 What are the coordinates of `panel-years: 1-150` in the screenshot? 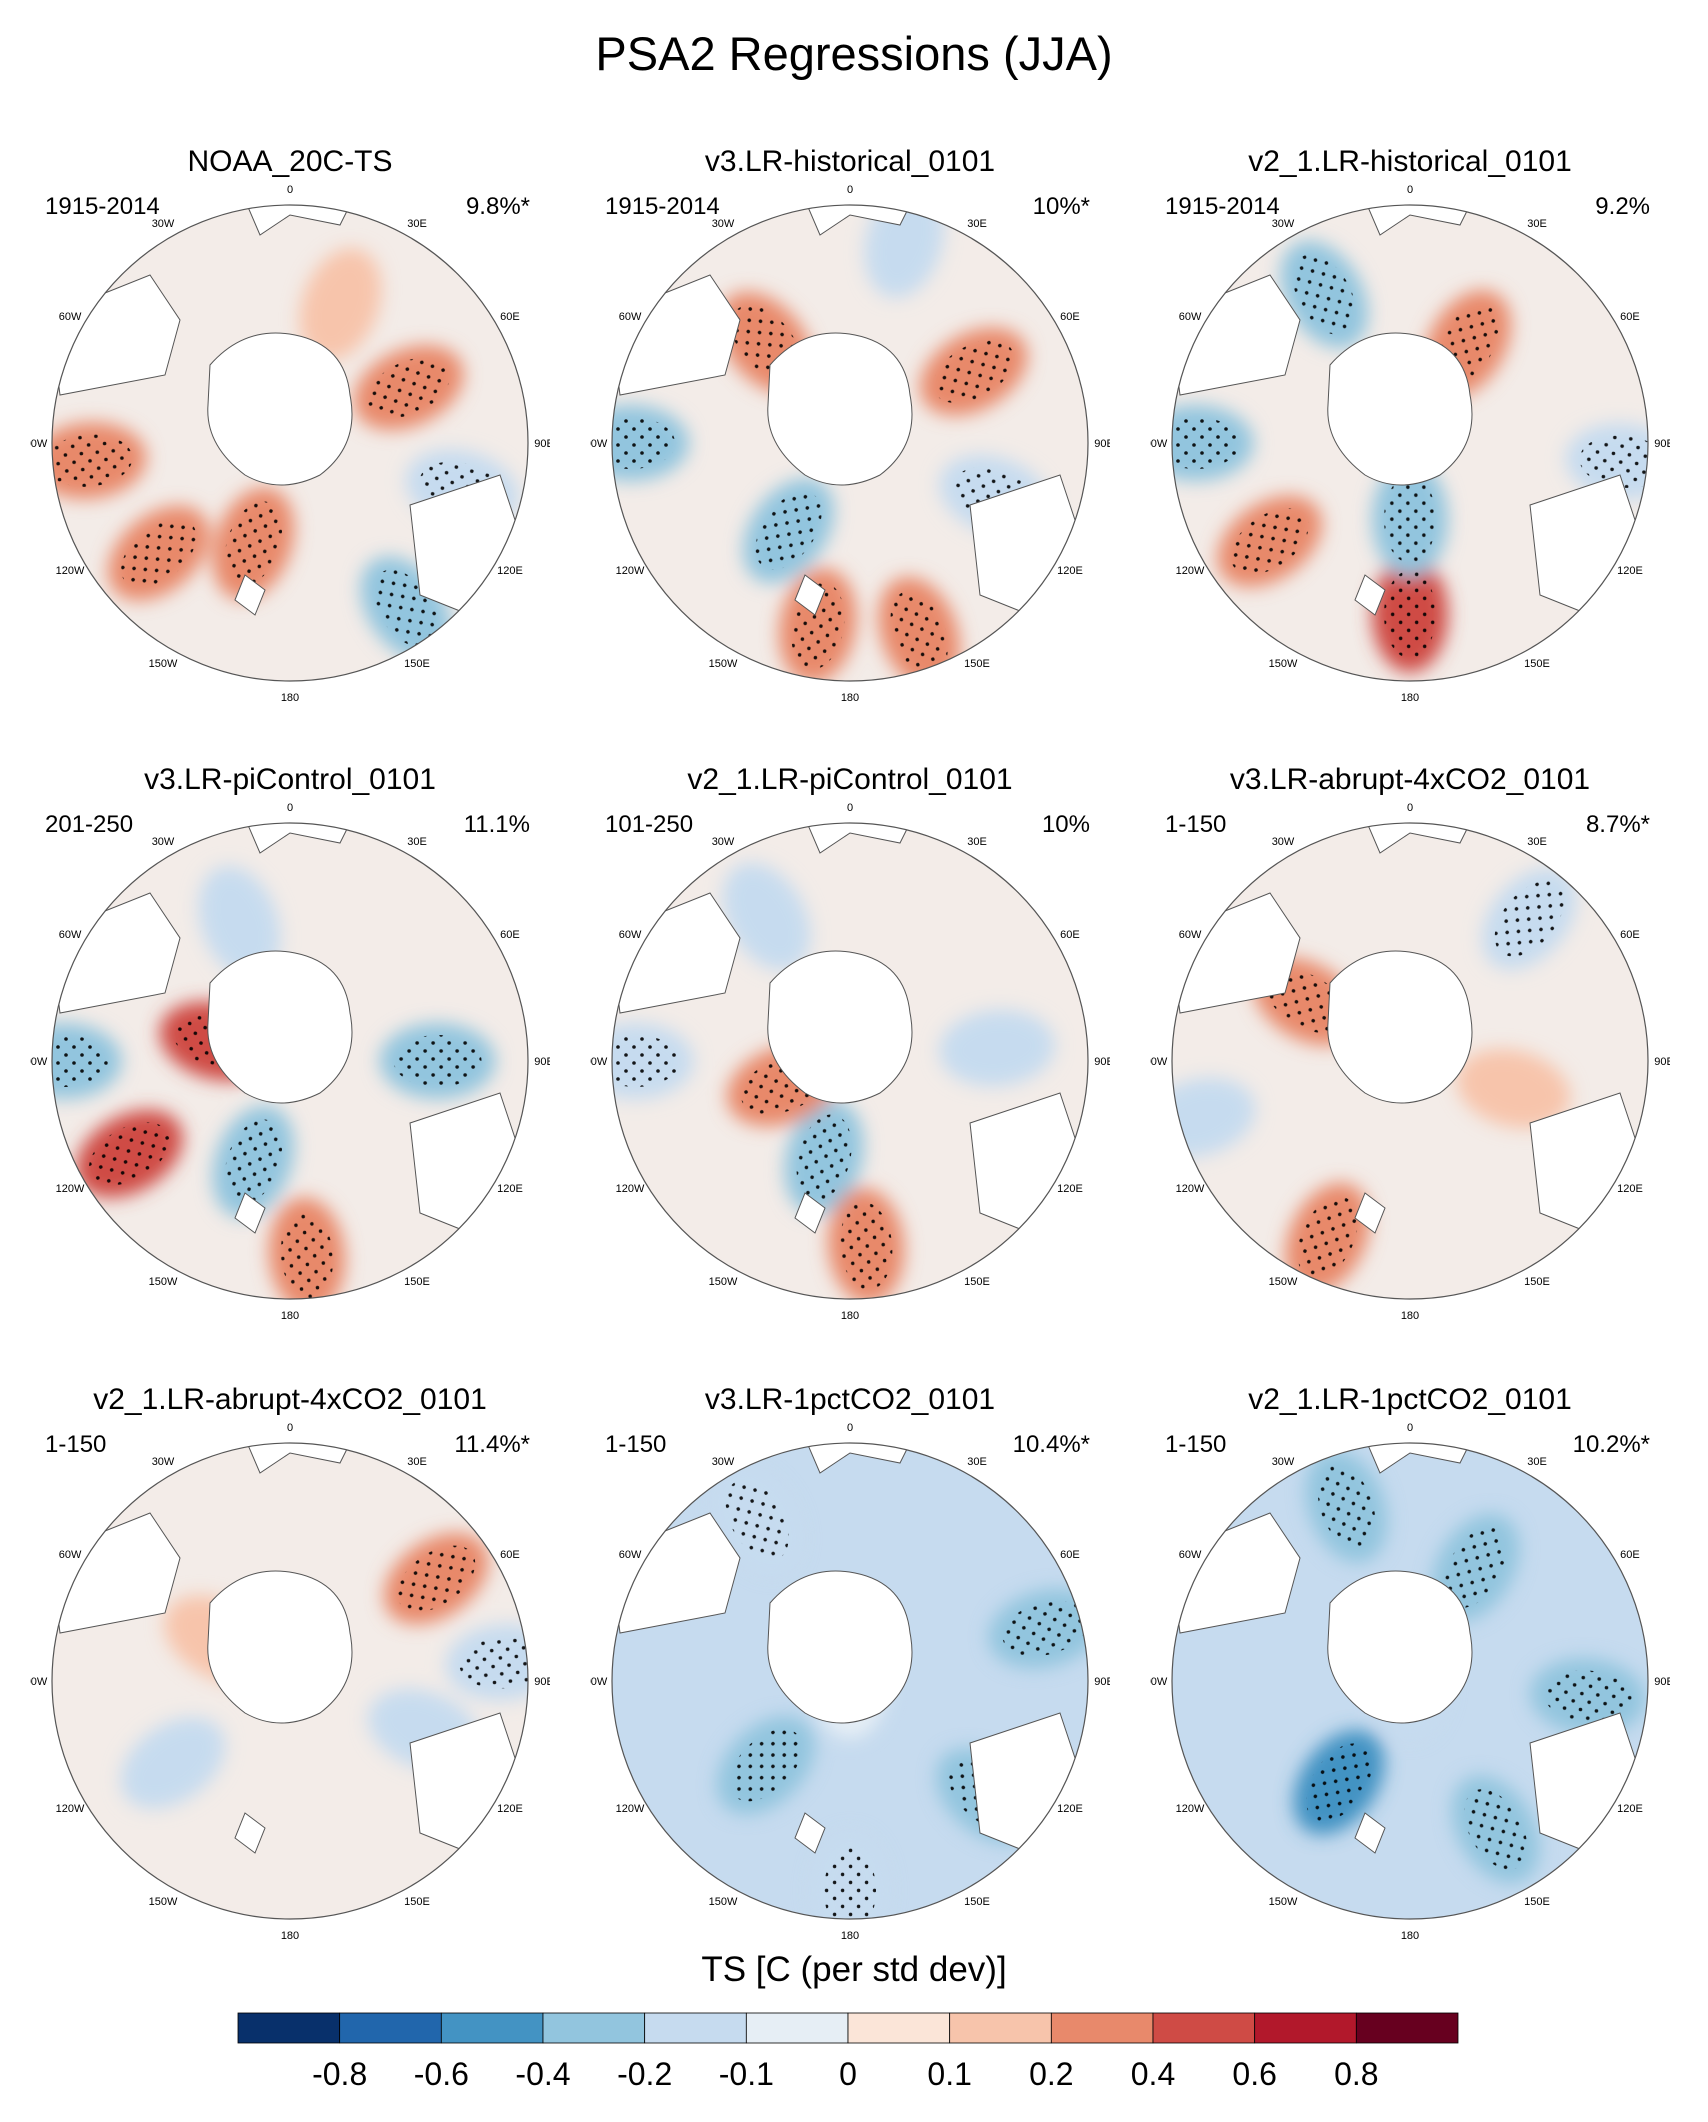 It's located at (636, 1444).